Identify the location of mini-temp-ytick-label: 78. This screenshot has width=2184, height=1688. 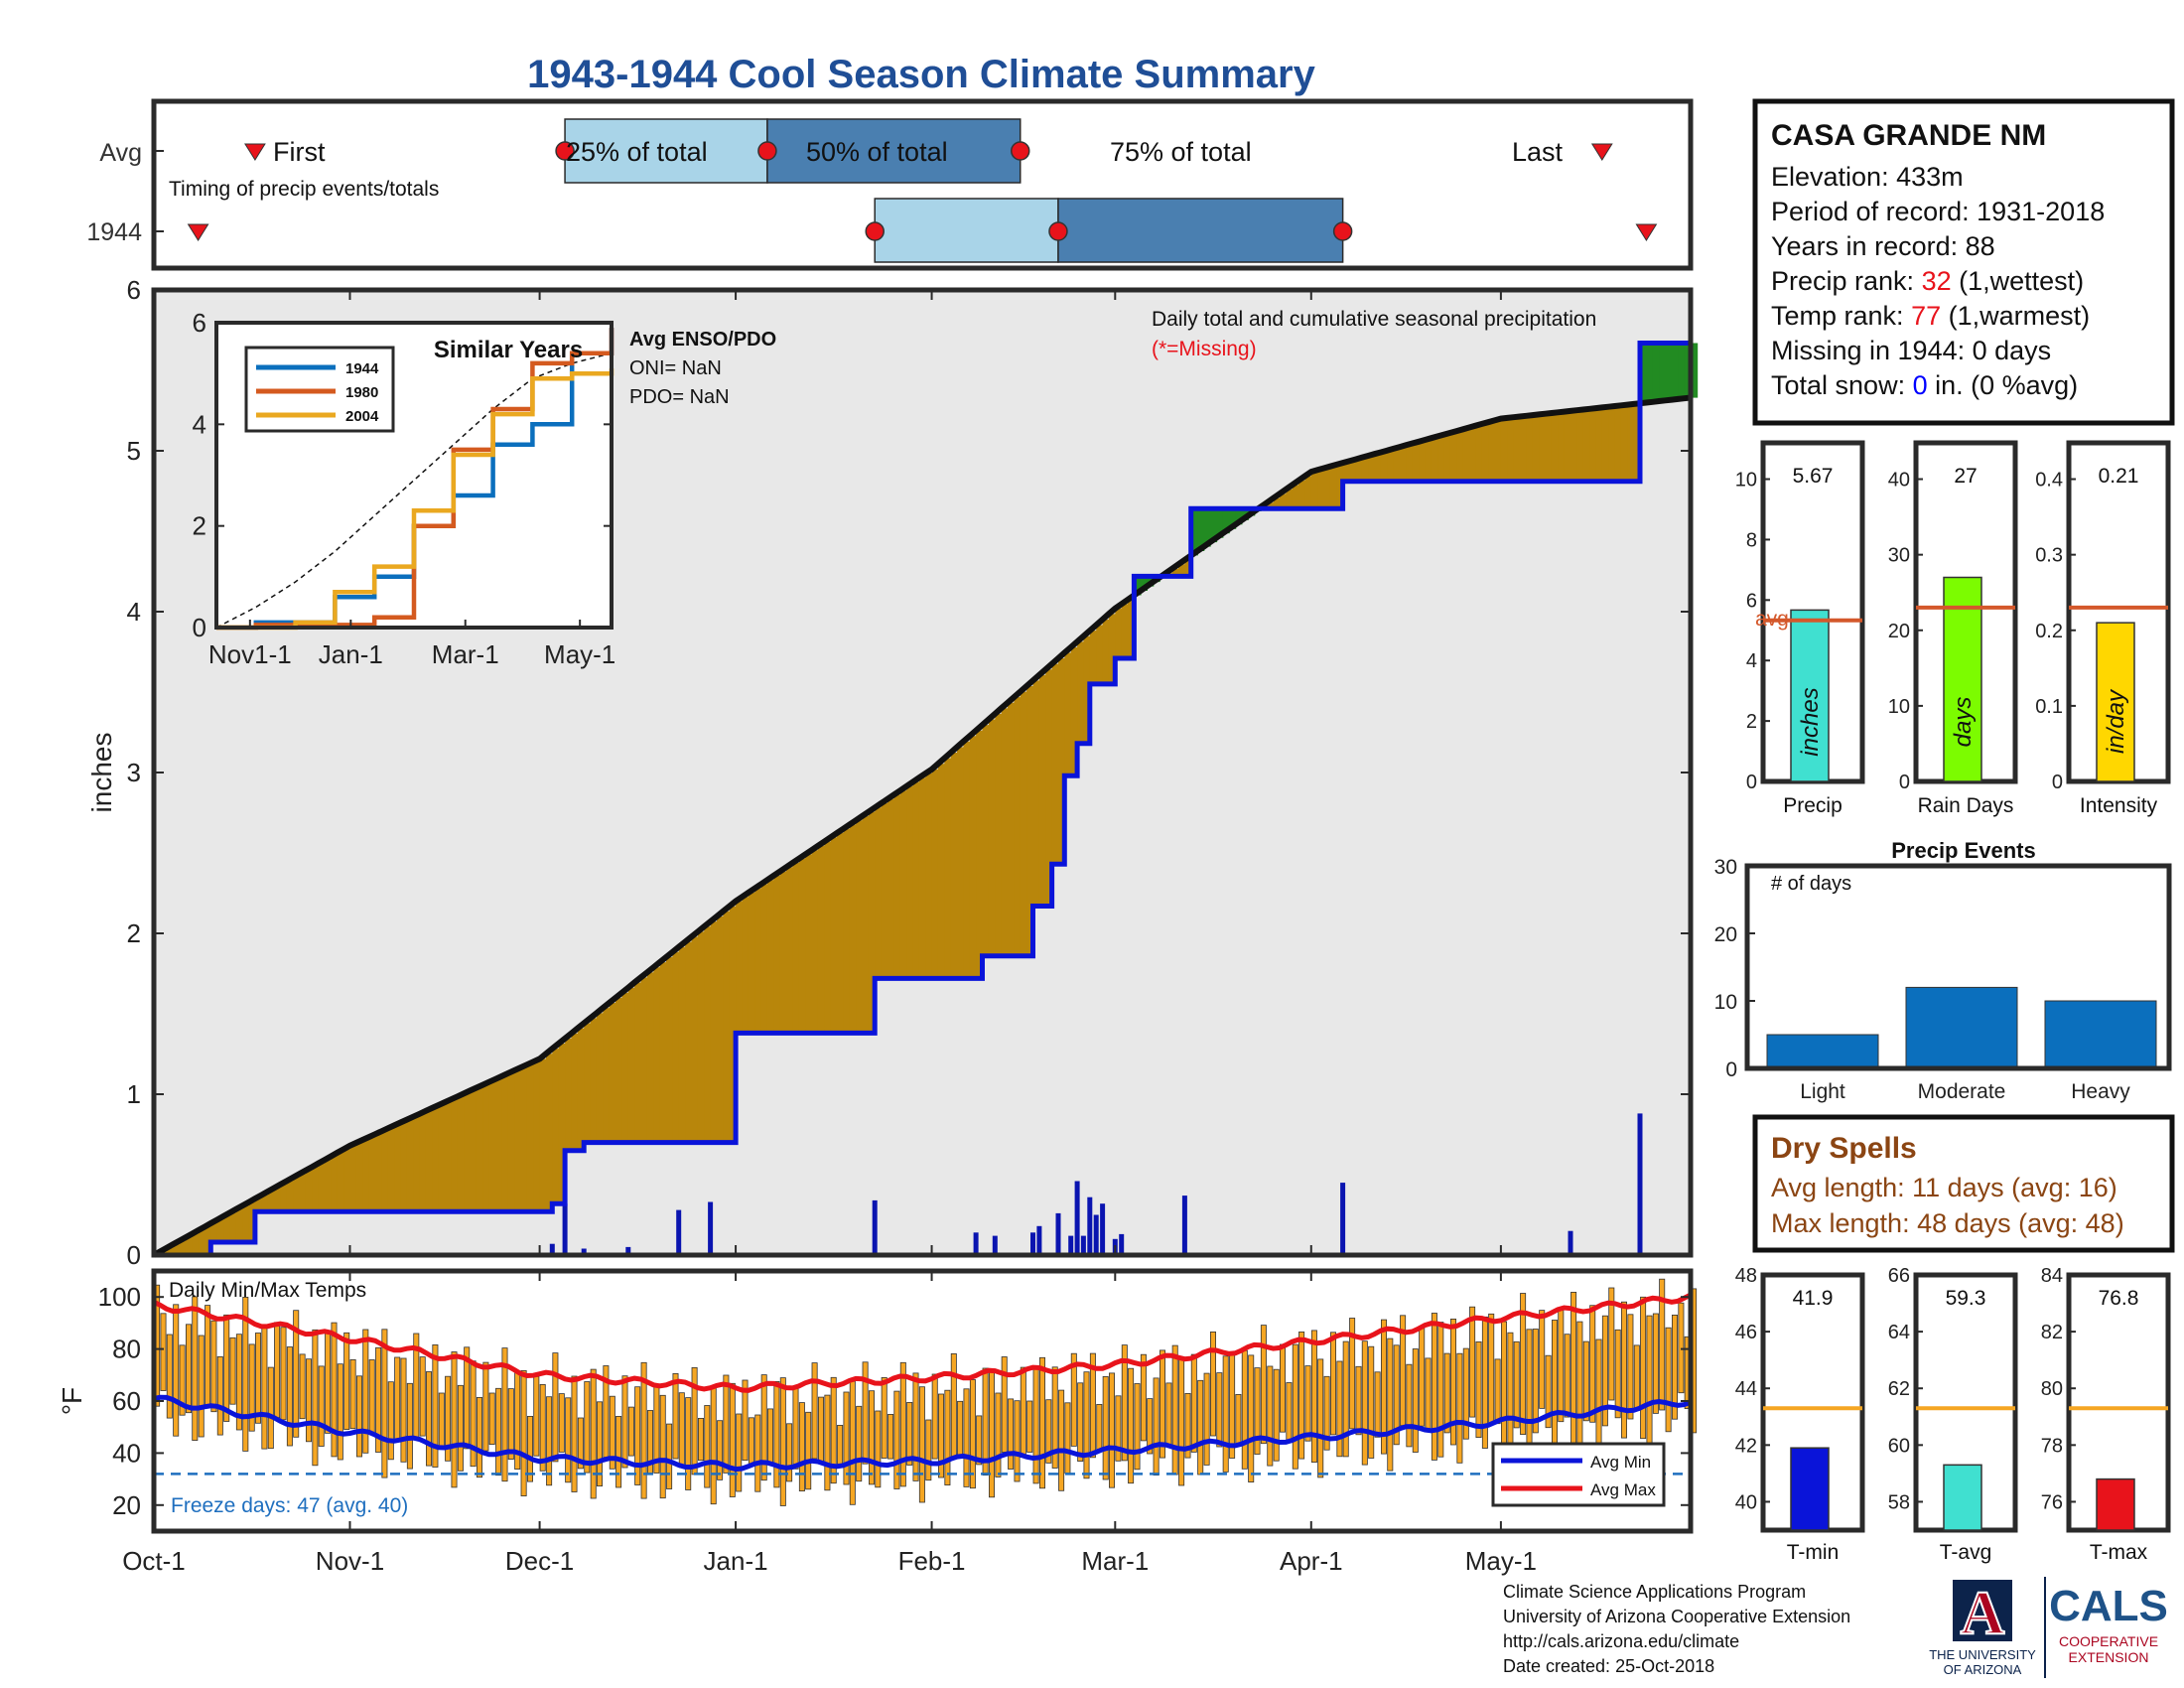
(2052, 1446).